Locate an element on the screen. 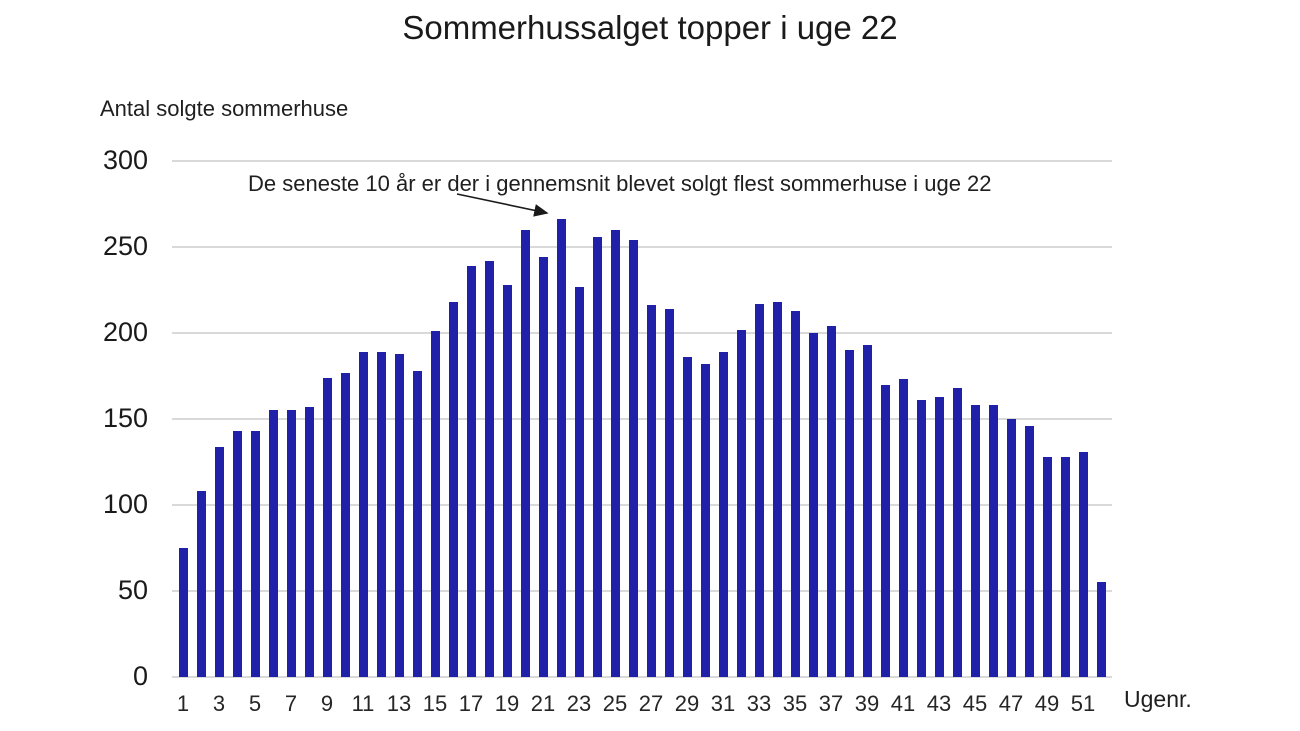 This screenshot has height=731, width=1300. y-tick-label: 50 is located at coordinates (132, 590).